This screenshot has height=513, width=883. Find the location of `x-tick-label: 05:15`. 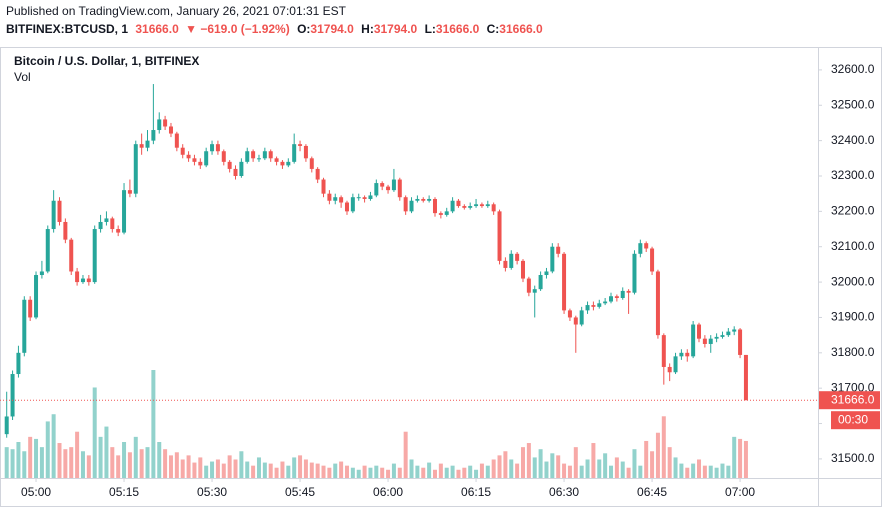

x-tick-label: 05:15 is located at coordinates (124, 492).